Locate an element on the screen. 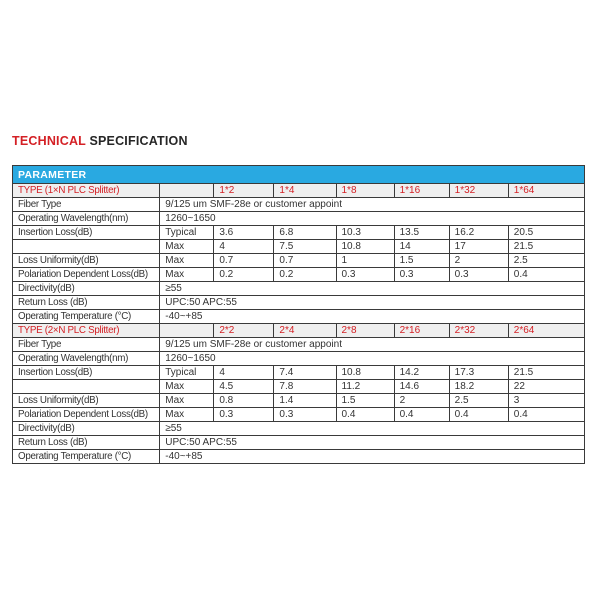  row-insertion-max-1xn: Max 4 7.5 10.8 14 17 21.5 is located at coordinates (298, 246).